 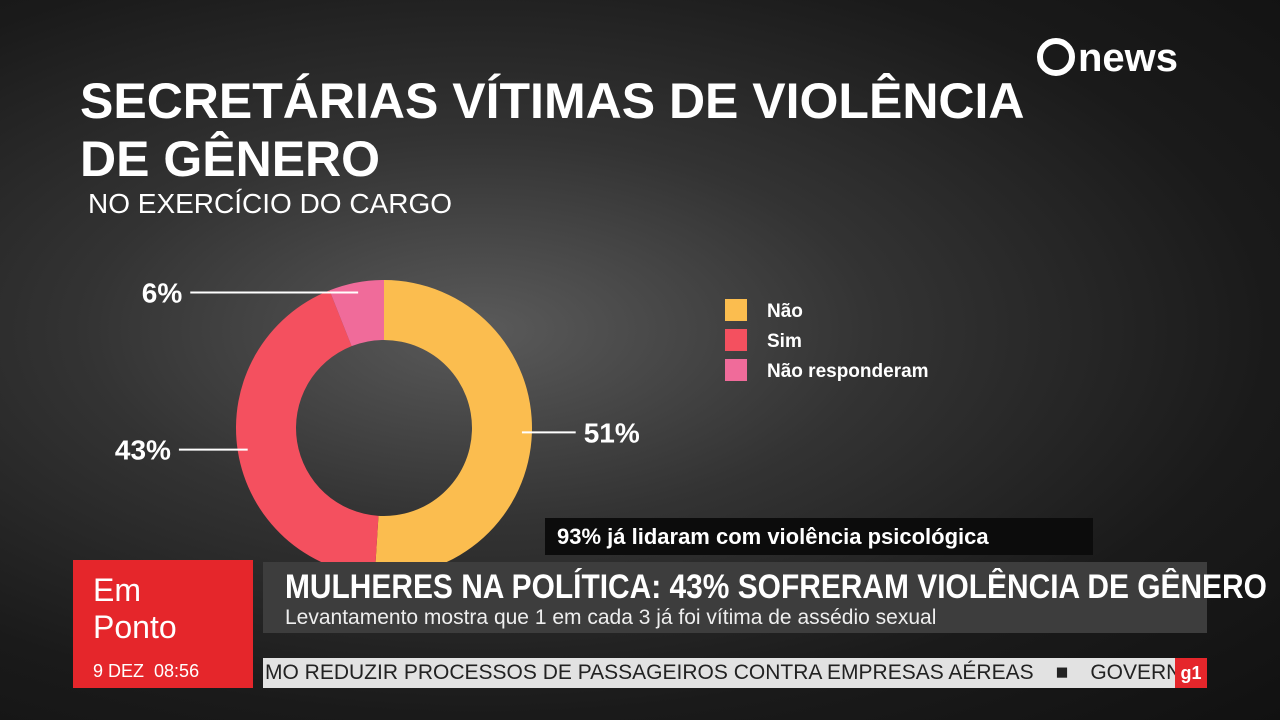 What do you see at coordinates (119, 671) in the screenshot?
I see `date: 9 DEZ` at bounding box center [119, 671].